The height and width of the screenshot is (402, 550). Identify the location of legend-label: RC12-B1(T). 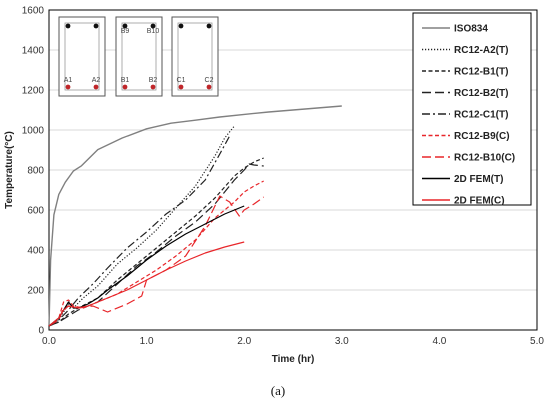
(481, 72).